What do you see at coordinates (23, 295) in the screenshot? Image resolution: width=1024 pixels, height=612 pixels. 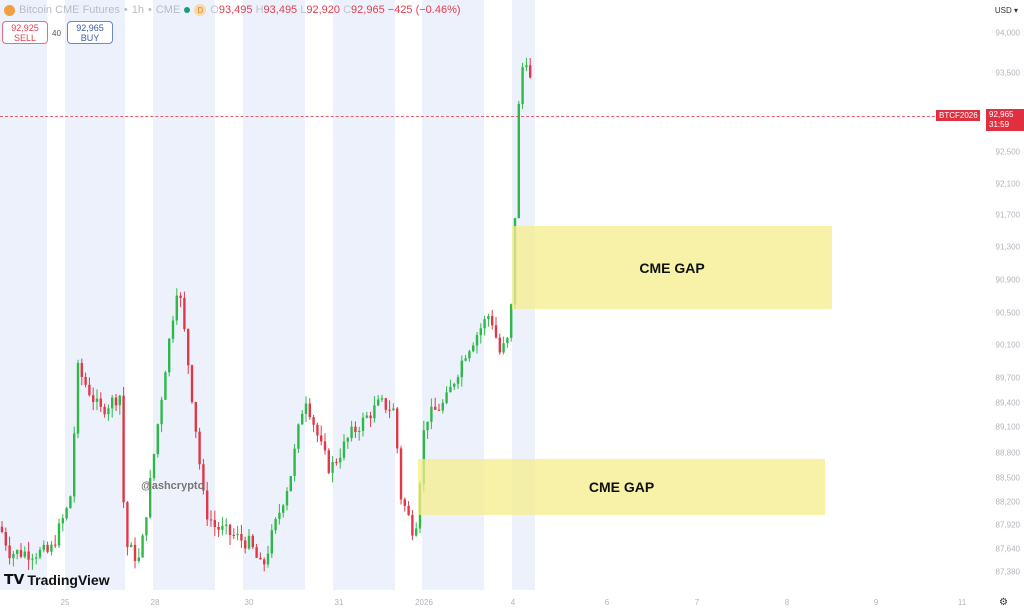 I see `session-shade` at bounding box center [23, 295].